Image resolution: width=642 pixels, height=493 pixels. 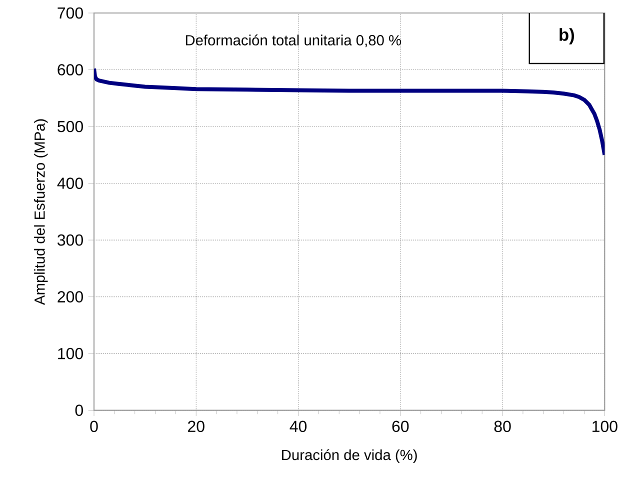 What do you see at coordinates (294, 41) in the screenshot?
I see `annotation: Deformación total unitaria 0,80 %` at bounding box center [294, 41].